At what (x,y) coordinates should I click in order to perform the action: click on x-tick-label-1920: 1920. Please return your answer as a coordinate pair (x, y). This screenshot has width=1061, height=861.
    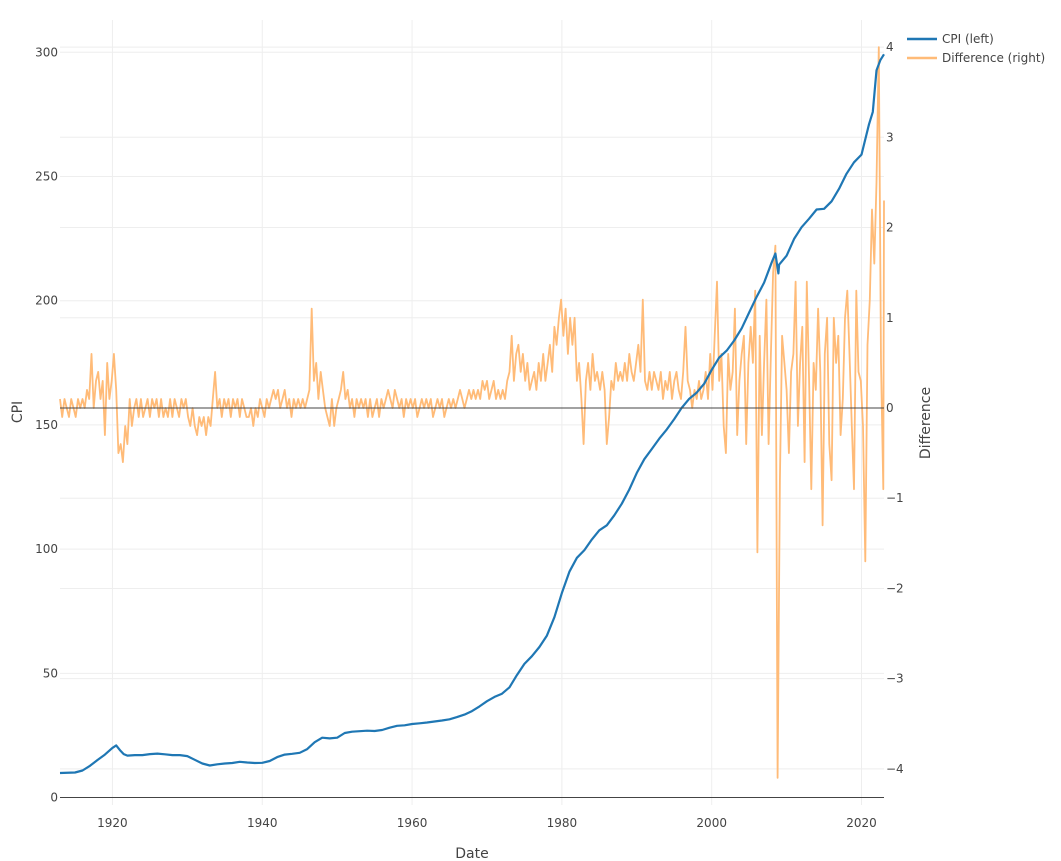
    Looking at the image, I should click on (112, 823).